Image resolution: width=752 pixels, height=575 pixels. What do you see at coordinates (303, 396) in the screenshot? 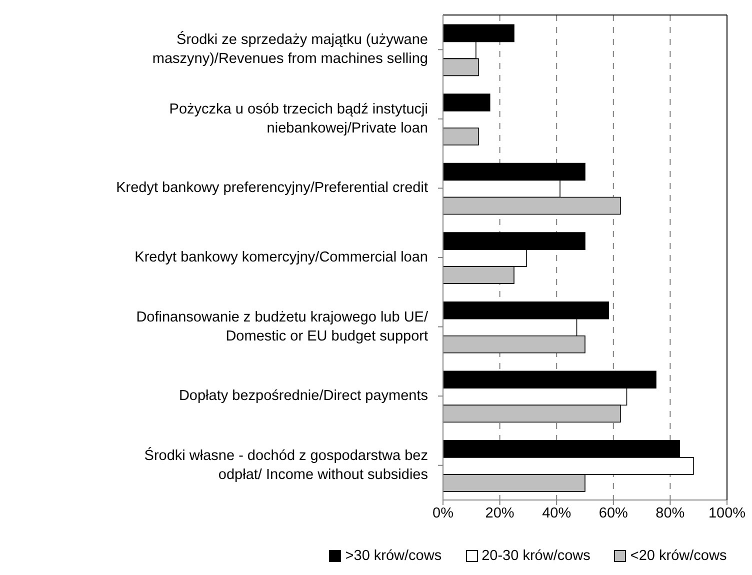
I see `y-tick-label: Dopłaty bezpośrednie/Direct payments` at bounding box center [303, 396].